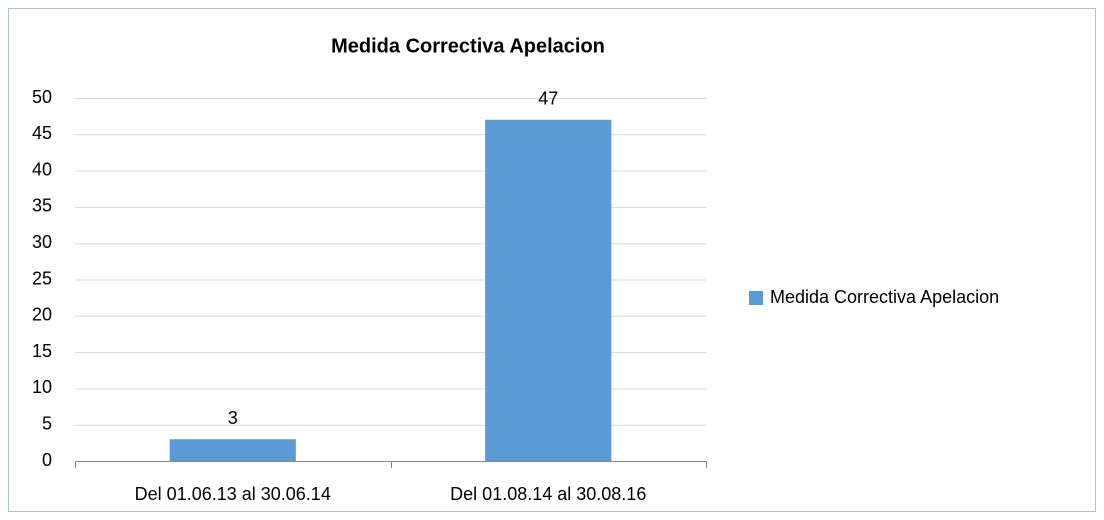  I want to click on y-tick-label: 40, so click(42, 169).